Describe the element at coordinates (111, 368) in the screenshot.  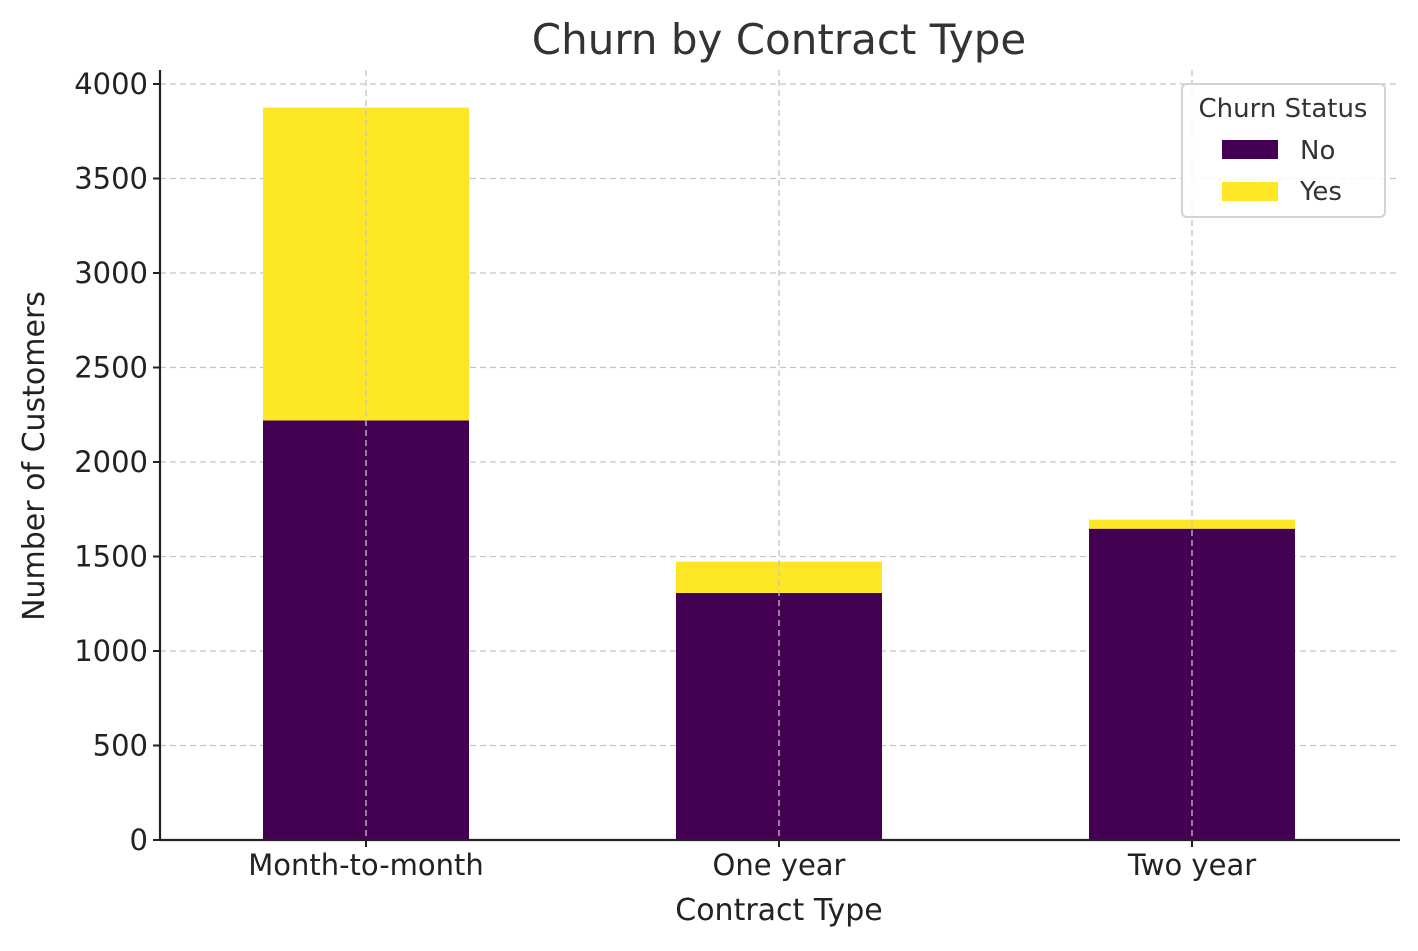
I see `y-tick-label: 2500` at that location.